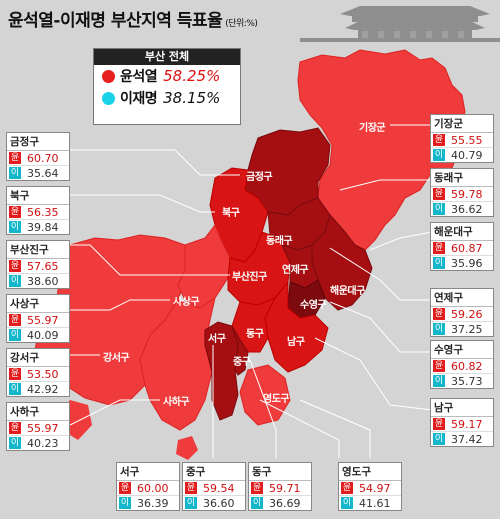 This screenshot has width=500, height=519. Describe the element at coordinates (462, 408) in the screenshot. I see `district-box-name: 남구` at that location.